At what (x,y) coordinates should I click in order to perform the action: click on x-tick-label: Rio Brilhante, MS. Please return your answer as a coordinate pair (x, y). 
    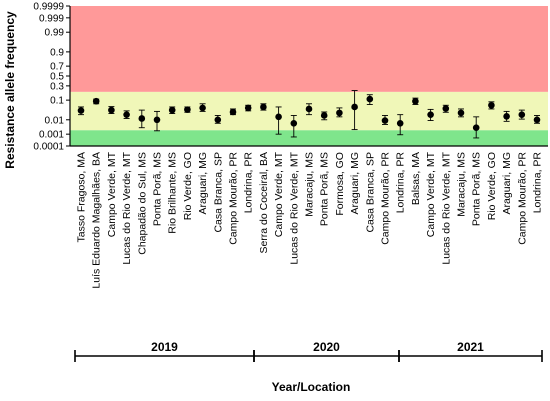
    Looking at the image, I should click on (173, 193).